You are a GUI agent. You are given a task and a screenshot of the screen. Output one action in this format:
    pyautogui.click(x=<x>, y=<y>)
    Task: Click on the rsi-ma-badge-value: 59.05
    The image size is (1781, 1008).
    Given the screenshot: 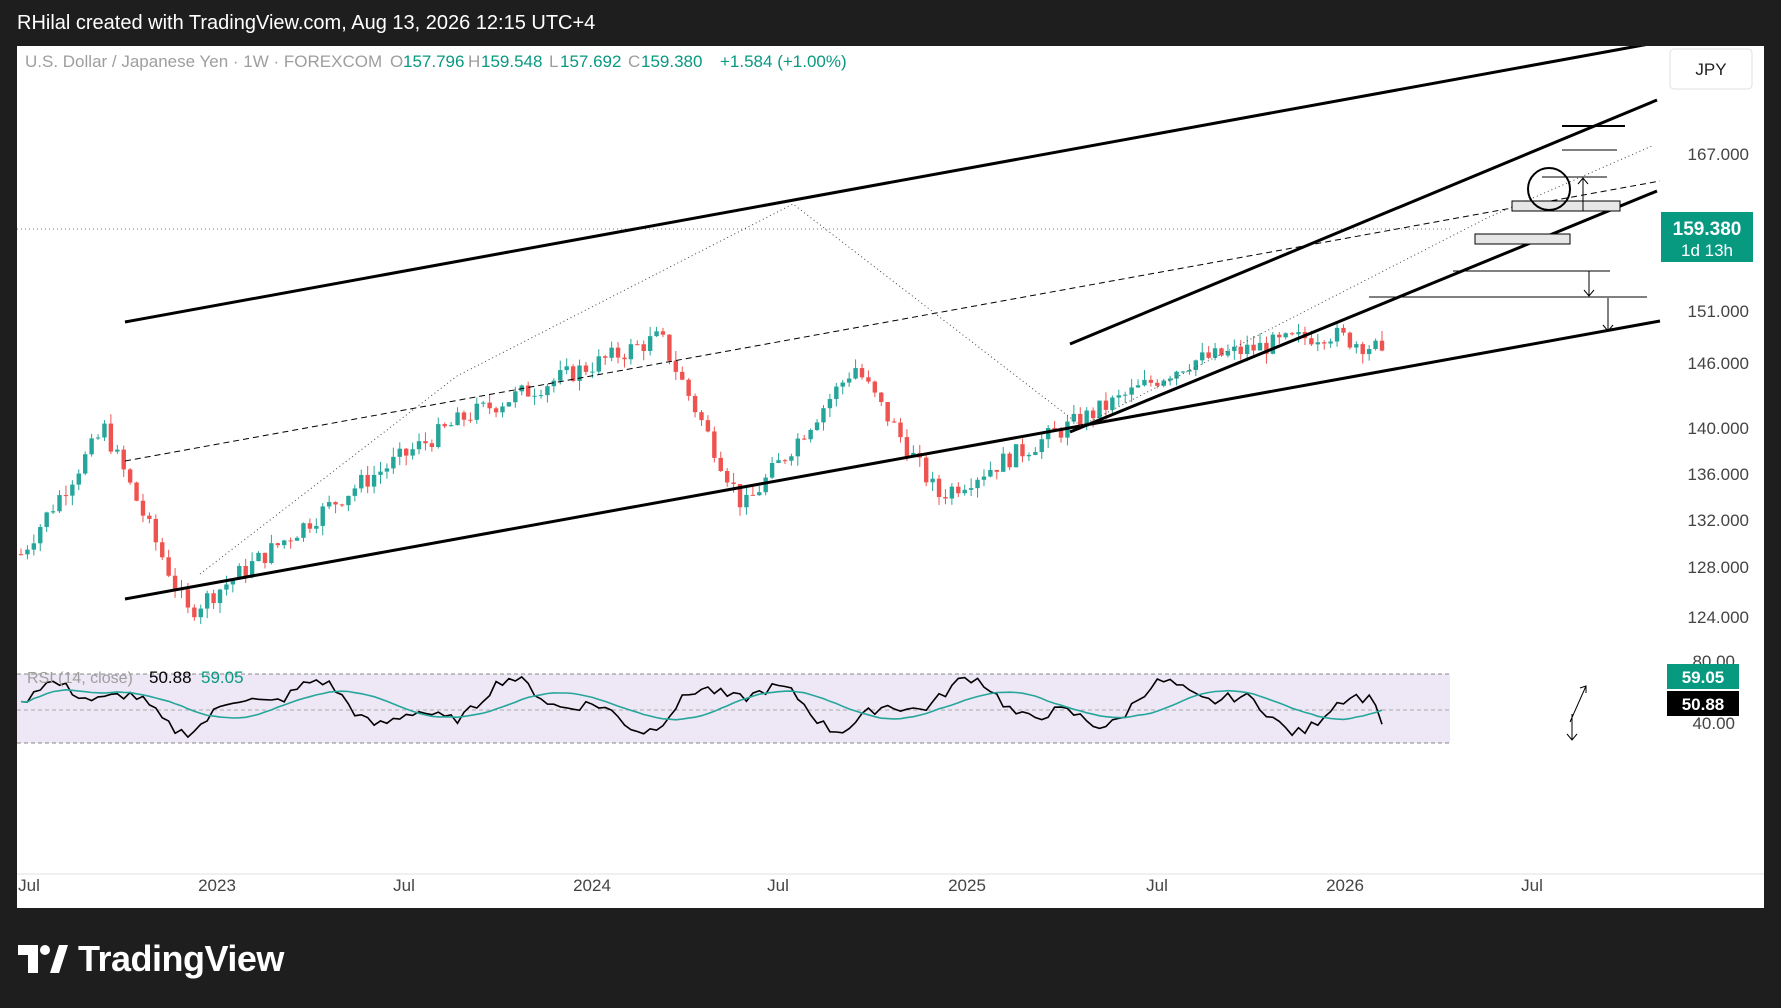 What is the action you would take?
    pyautogui.click(x=1703, y=677)
    